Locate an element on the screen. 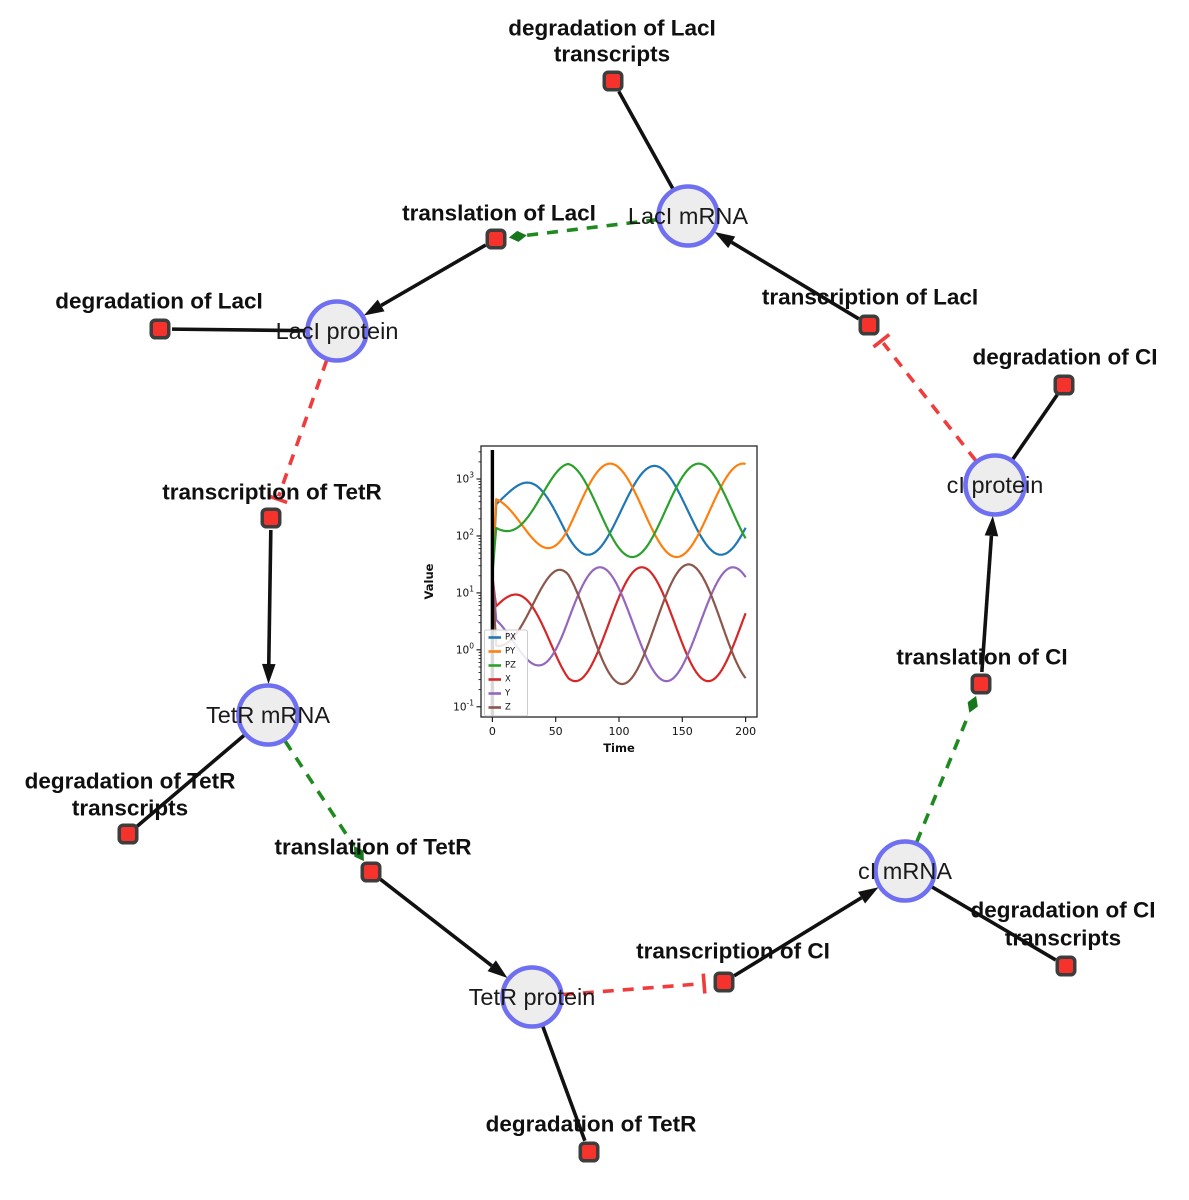 The image size is (1189, 1200). reaction-label-degradation-laci-transcripts-line1: degradation of LacI is located at coordinates (612, 28).